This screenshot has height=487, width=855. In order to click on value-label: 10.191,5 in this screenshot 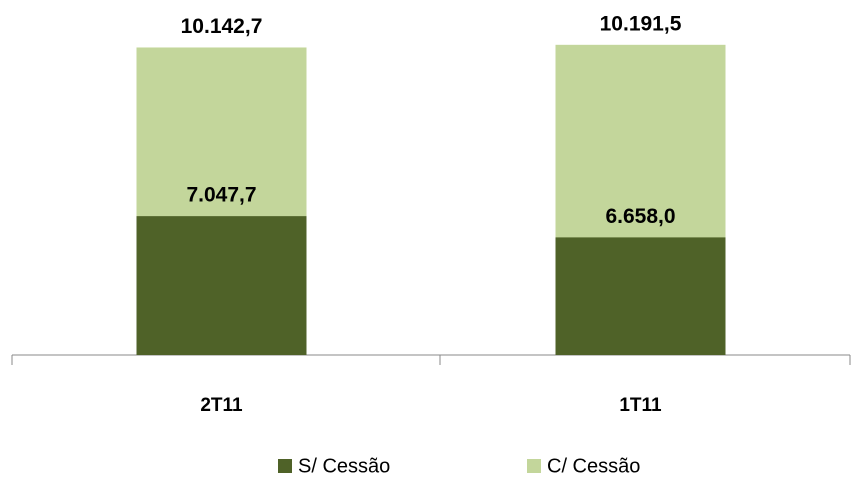, I will do `click(641, 23)`.